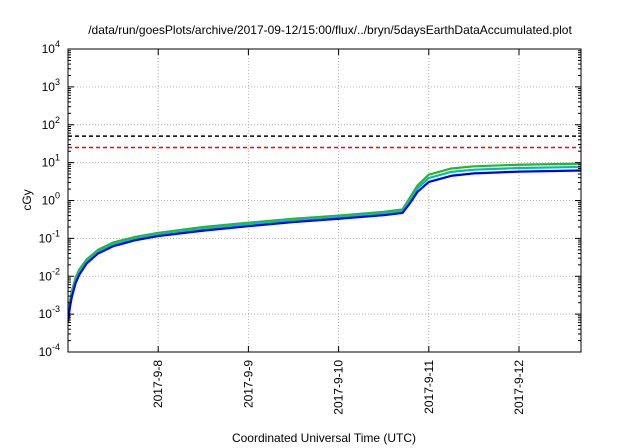 Image resolution: width=640 pixels, height=448 pixels. I want to click on y-tick-label: 10⁻³, so click(49, 312).